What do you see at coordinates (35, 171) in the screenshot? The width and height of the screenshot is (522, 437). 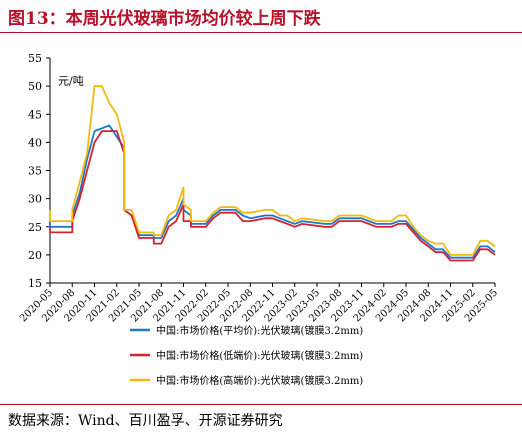 I see `y-tick-label: 35` at bounding box center [35, 171].